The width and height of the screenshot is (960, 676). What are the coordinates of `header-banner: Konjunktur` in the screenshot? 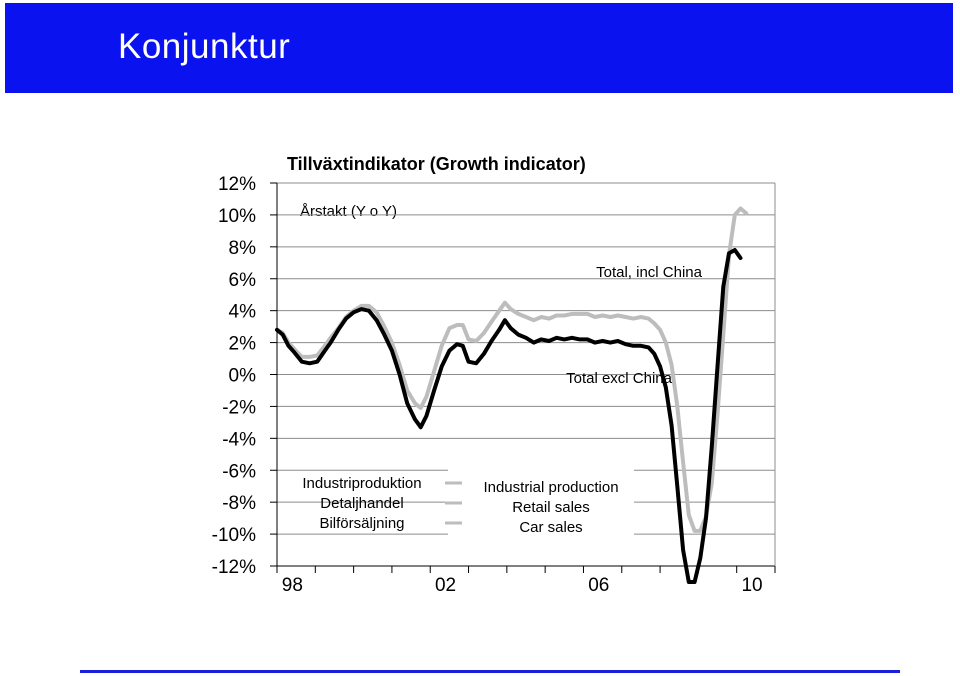 It's located at (479, 48).